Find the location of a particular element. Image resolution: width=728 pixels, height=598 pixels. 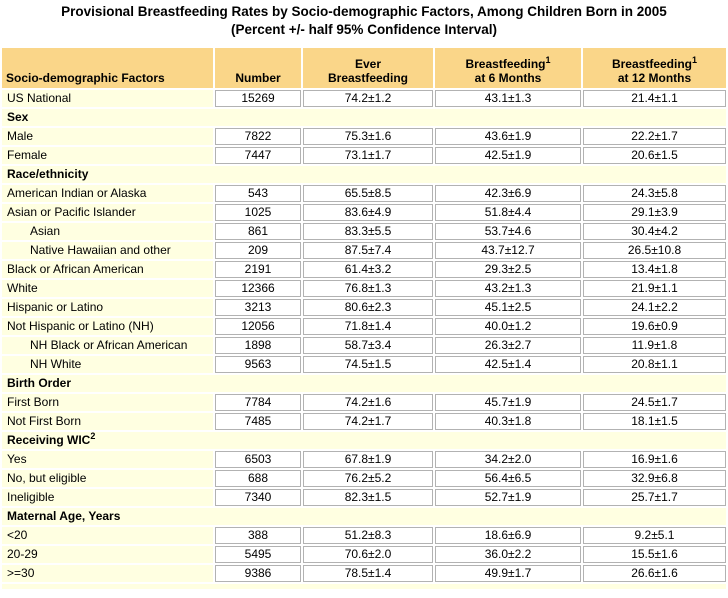

rate-value-cell: 61.4±3.2 is located at coordinates (368, 269).